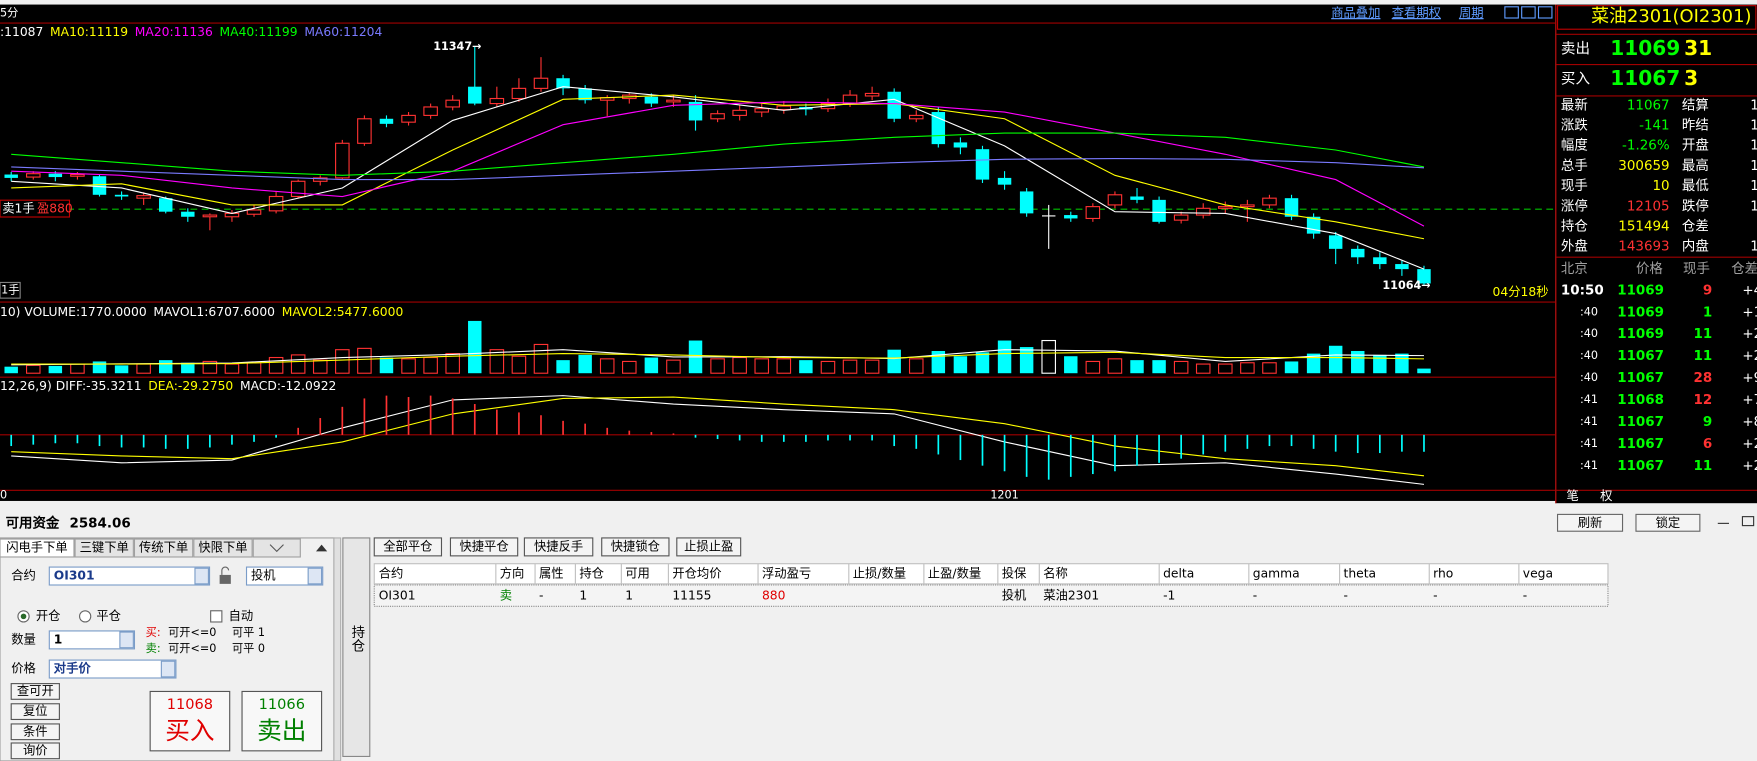 Image resolution: width=1757 pixels, height=761 pixels. Describe the element at coordinates (1656, 17) in the screenshot. I see `quote-title-box` at that location.